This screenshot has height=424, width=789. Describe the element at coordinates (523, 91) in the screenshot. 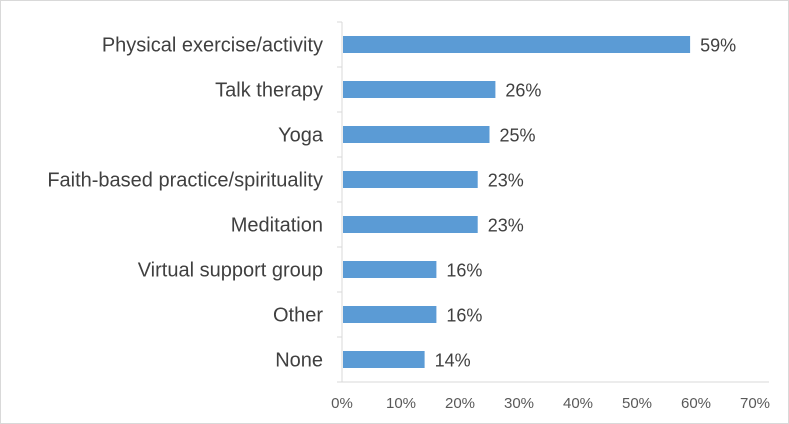

I see `data-label: 26%` at that location.